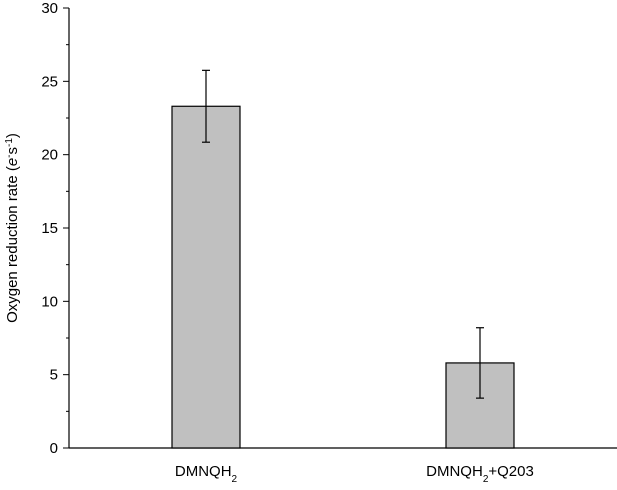  I want to click on y-tick-label: 0, so click(54, 448).